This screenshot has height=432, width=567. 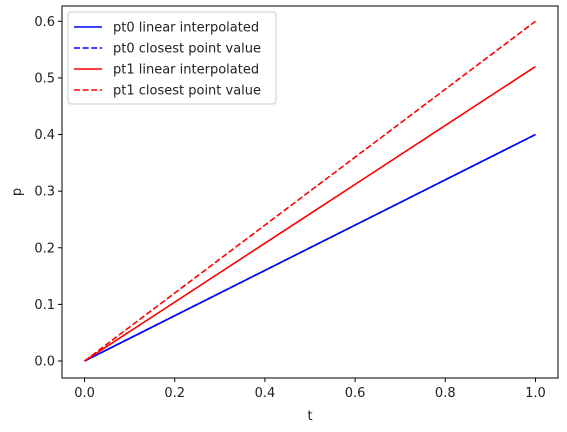 What do you see at coordinates (174, 393) in the screenshot?
I see `x-tick-label: 0.2` at bounding box center [174, 393].